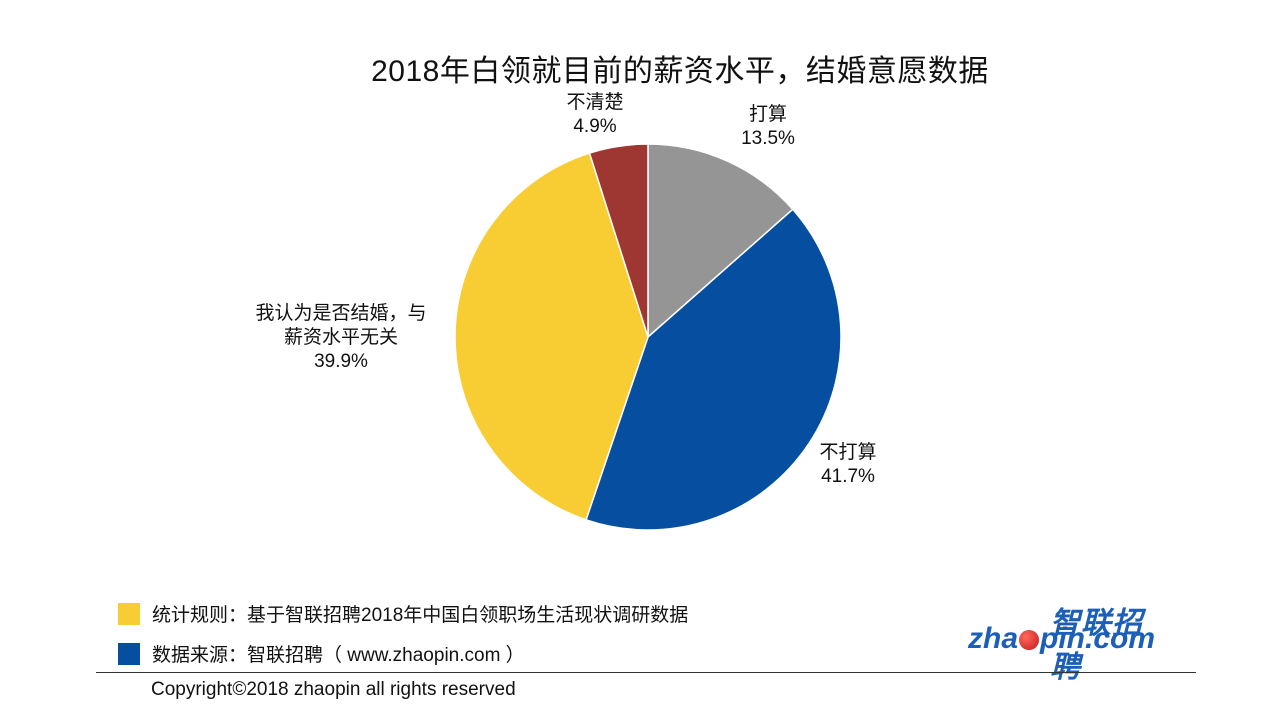  I want to click on slice-bu-qing-chu, so click(618, 240).